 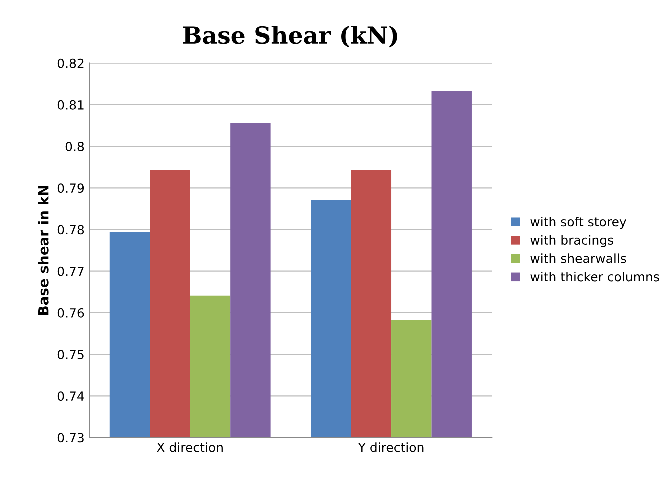 What do you see at coordinates (578, 223) in the screenshot?
I see `legend-label: with soft storey` at bounding box center [578, 223].